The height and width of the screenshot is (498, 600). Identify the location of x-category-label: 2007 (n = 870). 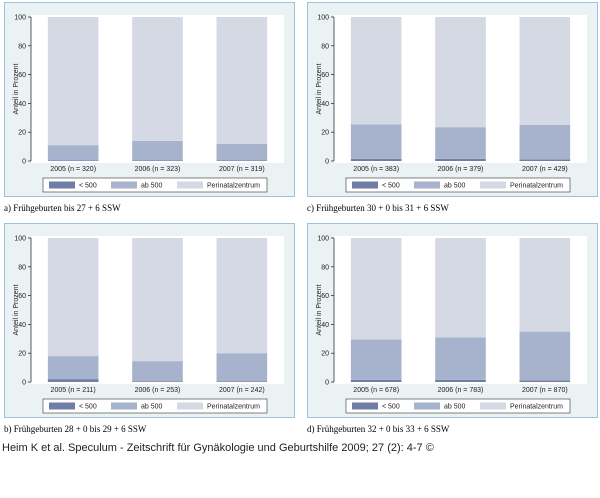
(545, 390).